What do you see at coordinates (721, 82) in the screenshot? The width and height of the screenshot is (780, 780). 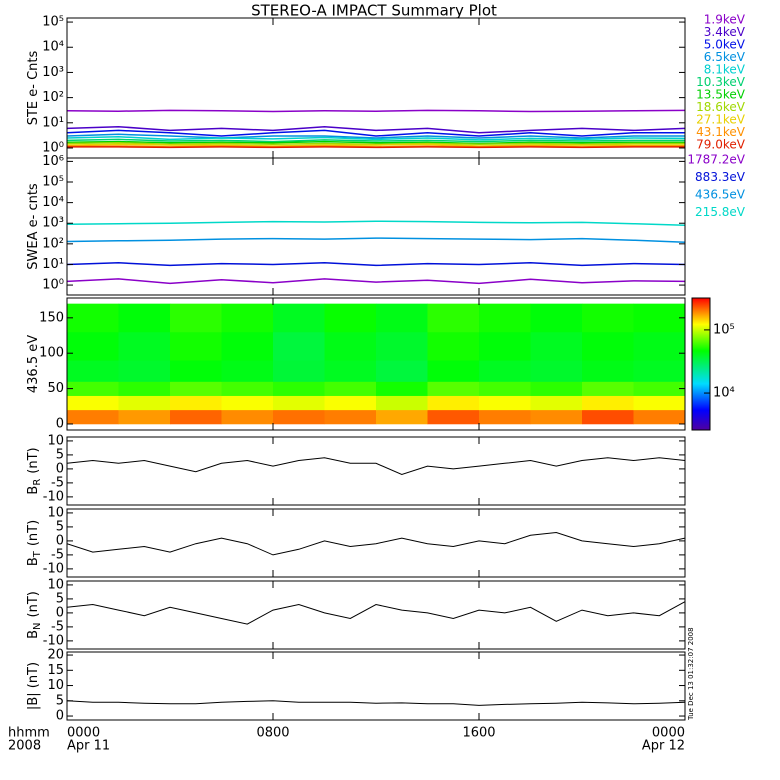 I see `legend-entry: 10.3keV` at bounding box center [721, 82].